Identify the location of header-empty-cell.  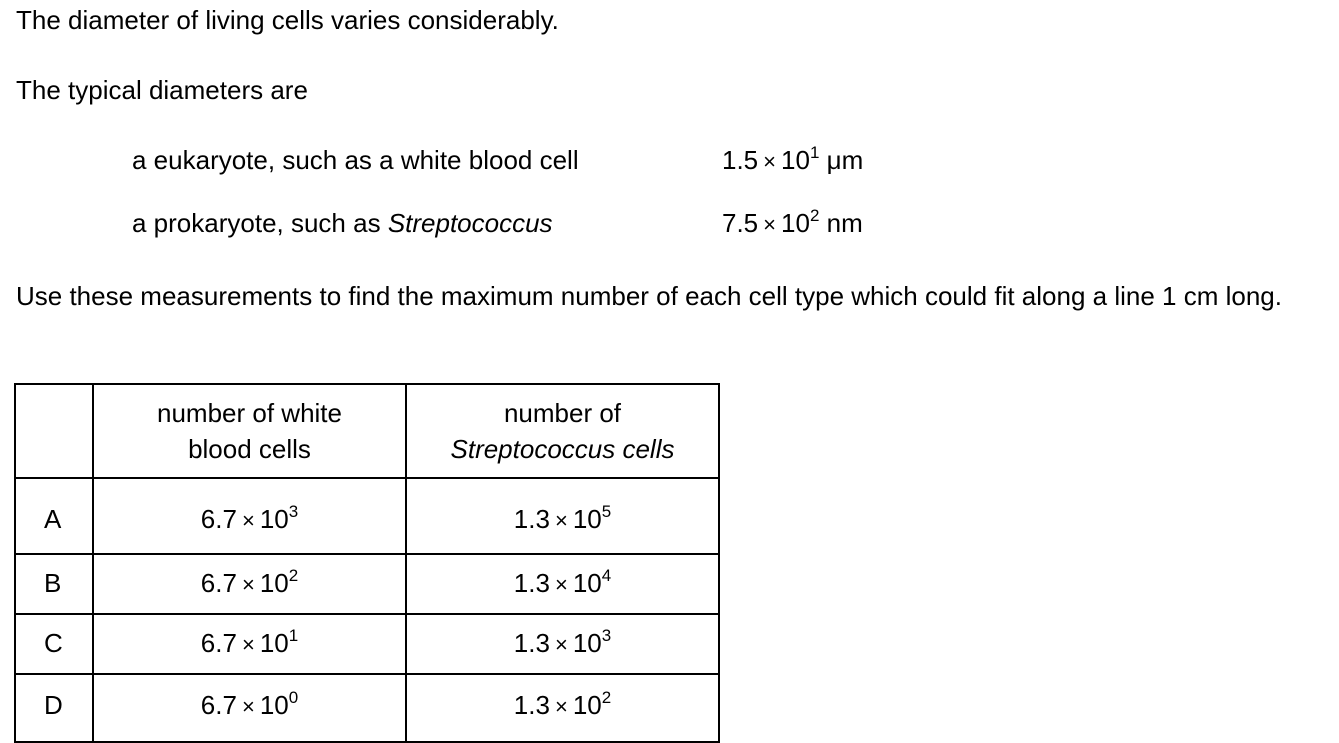
(54, 431).